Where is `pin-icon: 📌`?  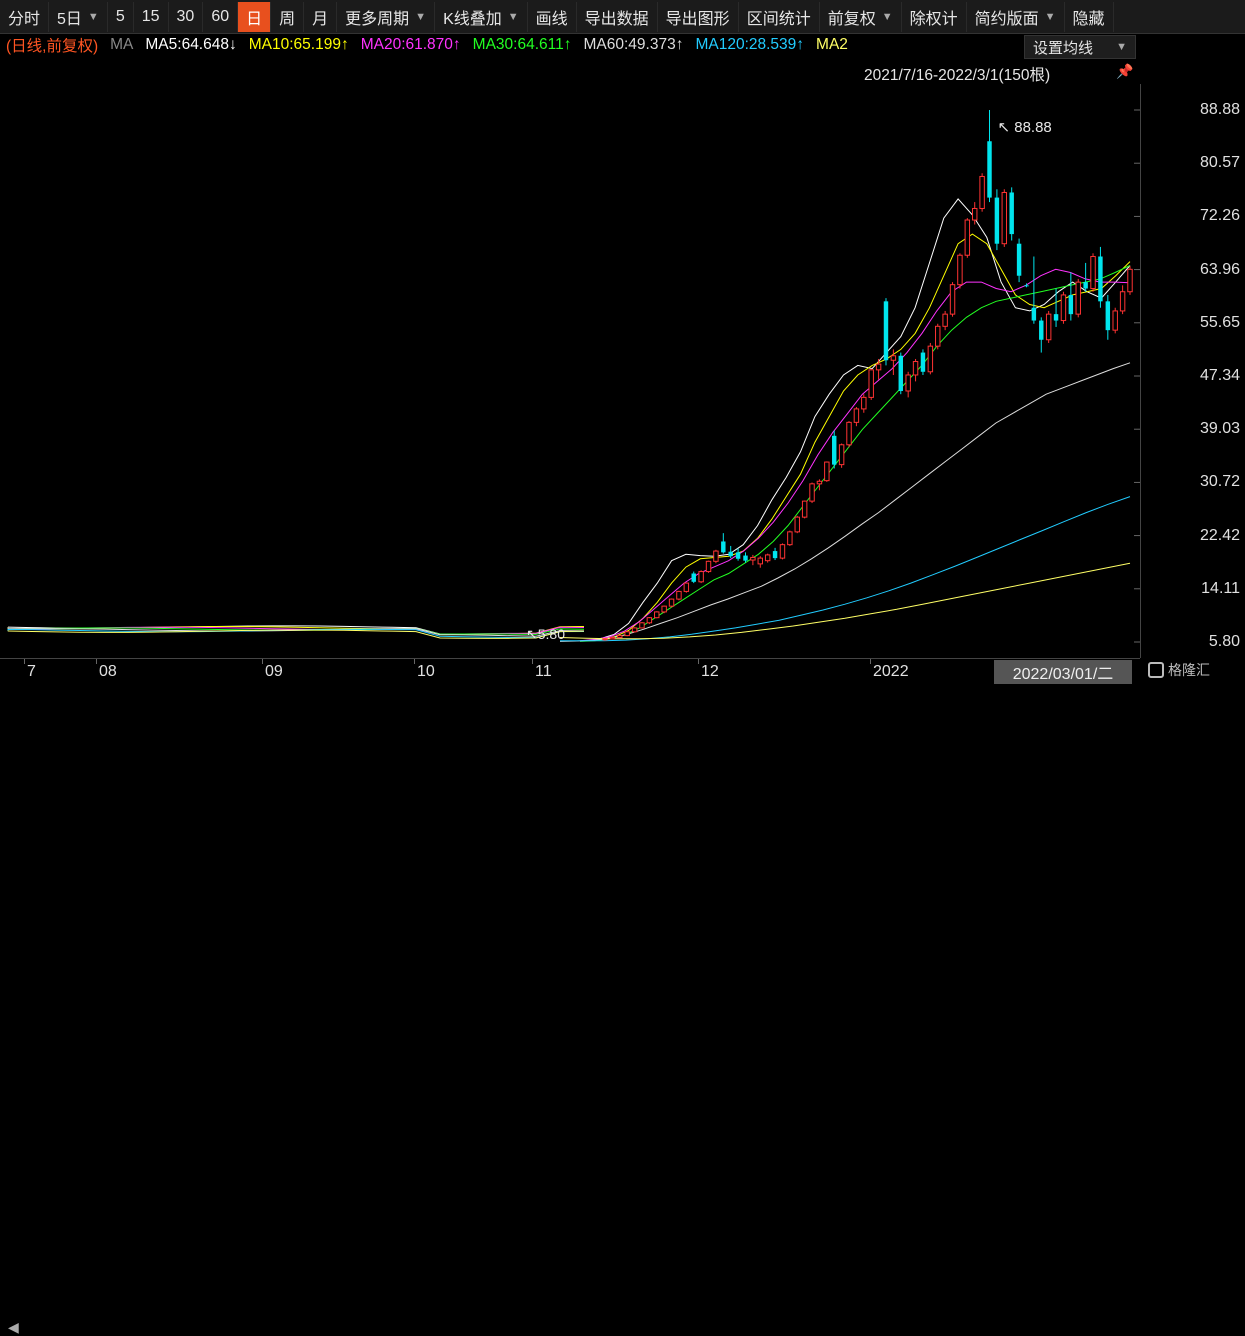
pin-icon: 📌 is located at coordinates (1125, 71).